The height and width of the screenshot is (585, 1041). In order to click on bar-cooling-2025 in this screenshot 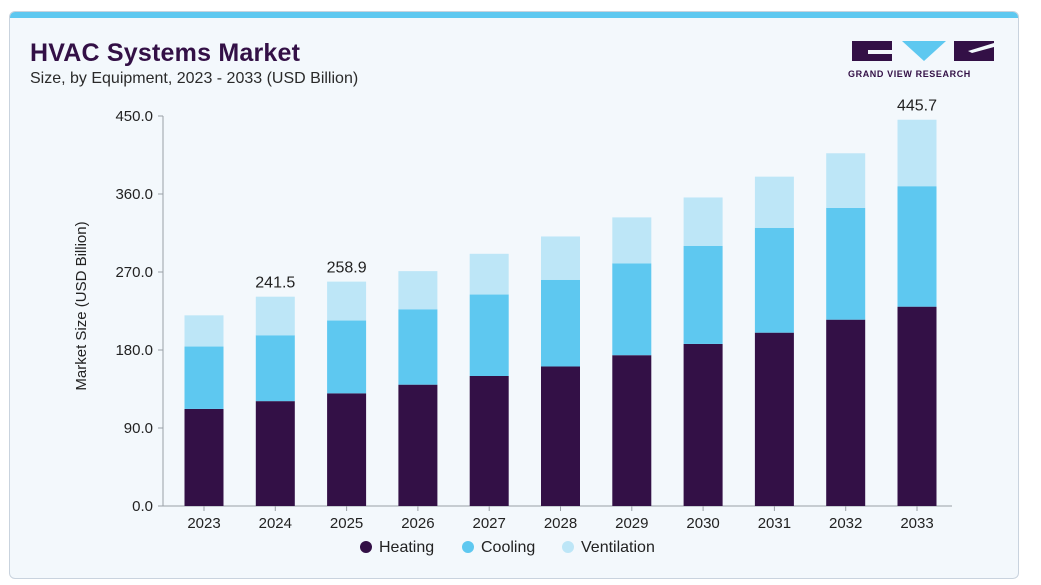, I will do `click(347, 357)`.